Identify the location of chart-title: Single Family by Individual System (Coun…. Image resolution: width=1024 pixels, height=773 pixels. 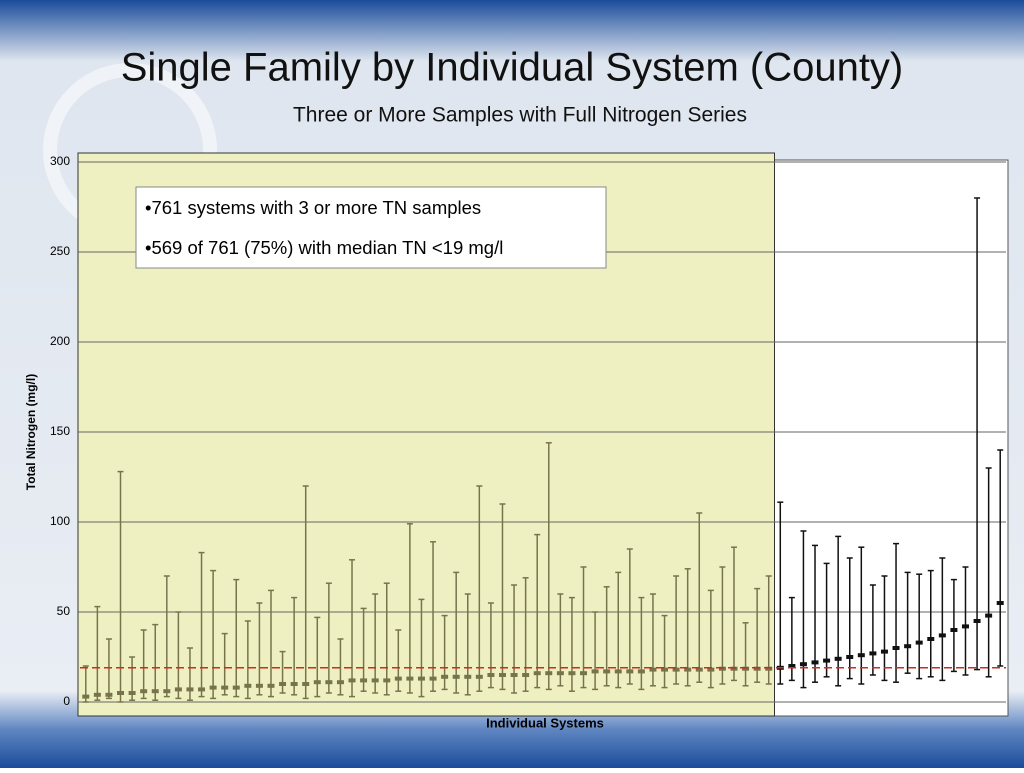
(512, 68).